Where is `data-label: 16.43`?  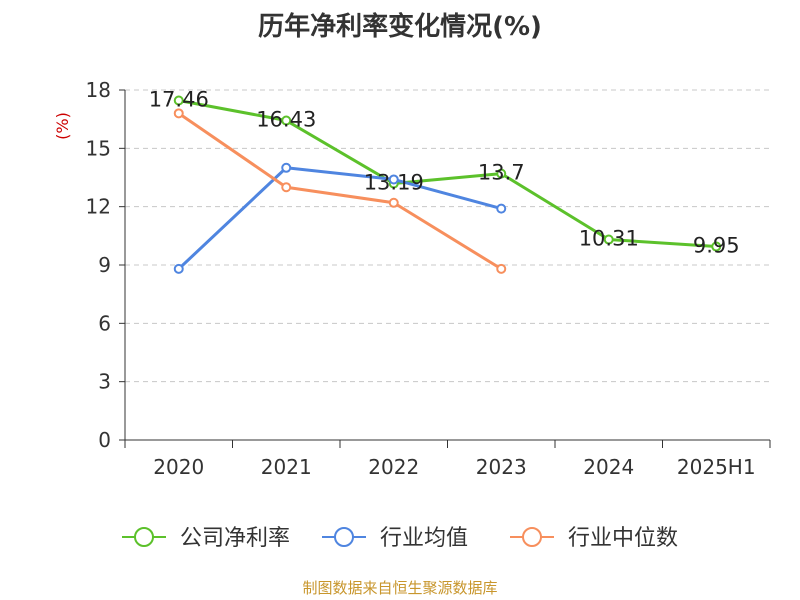
data-label: 16.43 is located at coordinates (286, 120).